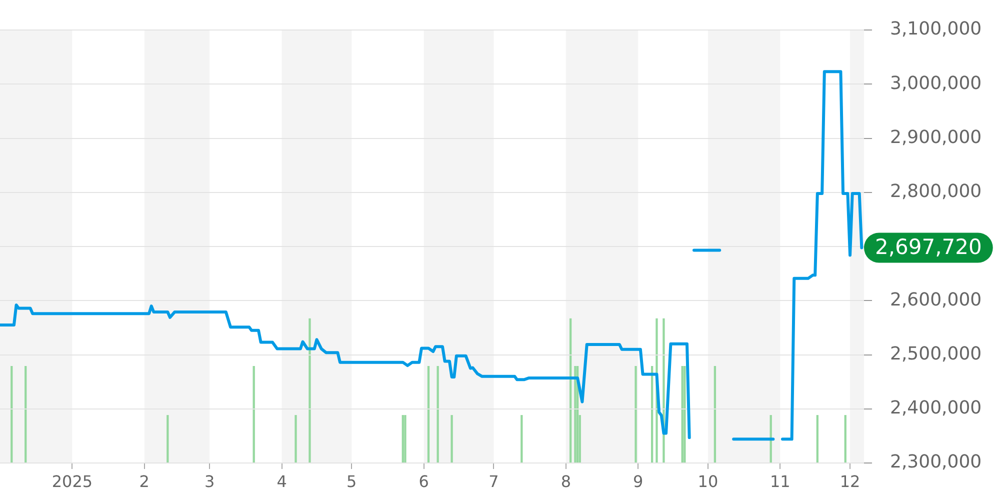 The image size is (1000, 500). Describe the element at coordinates (936, 29) in the screenshot. I see `y-tick-label: 3,100,000` at that location.